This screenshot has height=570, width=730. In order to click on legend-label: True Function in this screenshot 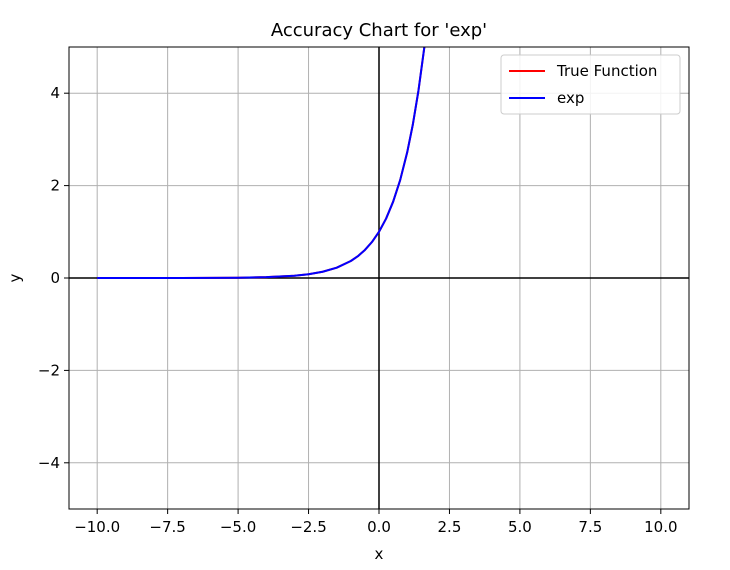, I will do `click(606, 71)`.